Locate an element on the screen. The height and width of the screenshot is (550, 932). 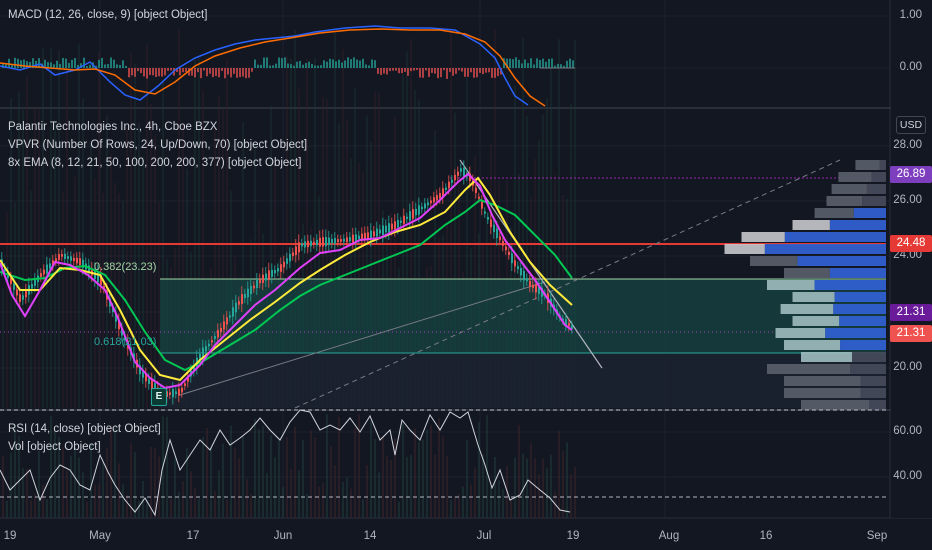
vpvr-row-up is located at coordinates (855, 333).